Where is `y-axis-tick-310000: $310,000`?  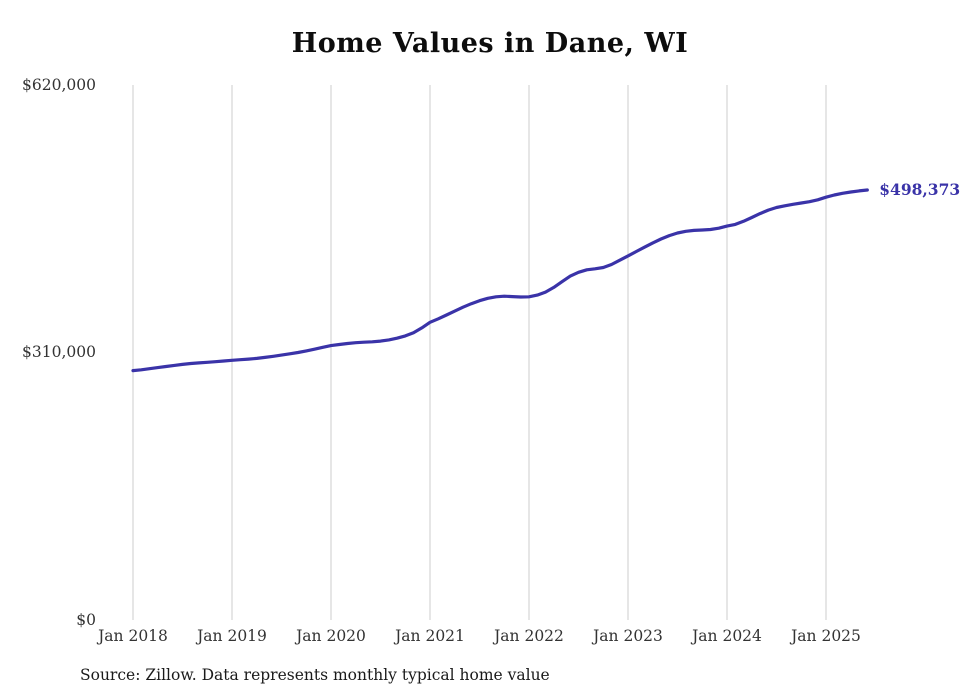 y-axis-tick-310000: $310,000 is located at coordinates (59, 352).